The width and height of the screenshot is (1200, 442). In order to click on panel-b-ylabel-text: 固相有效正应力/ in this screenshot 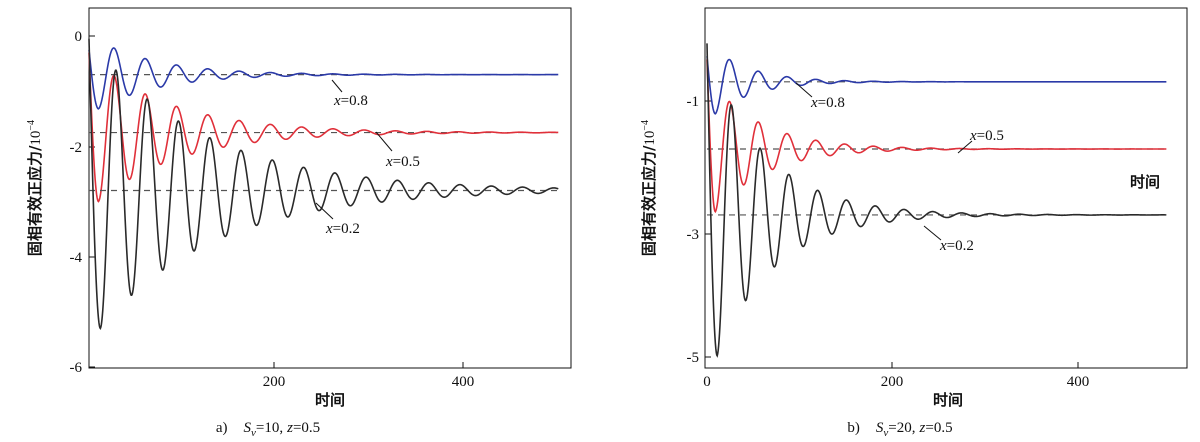, I will do `click(649, 200)`.